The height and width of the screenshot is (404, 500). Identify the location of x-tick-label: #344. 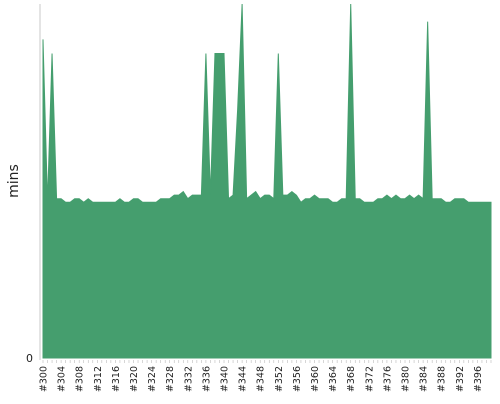
(243, 379).